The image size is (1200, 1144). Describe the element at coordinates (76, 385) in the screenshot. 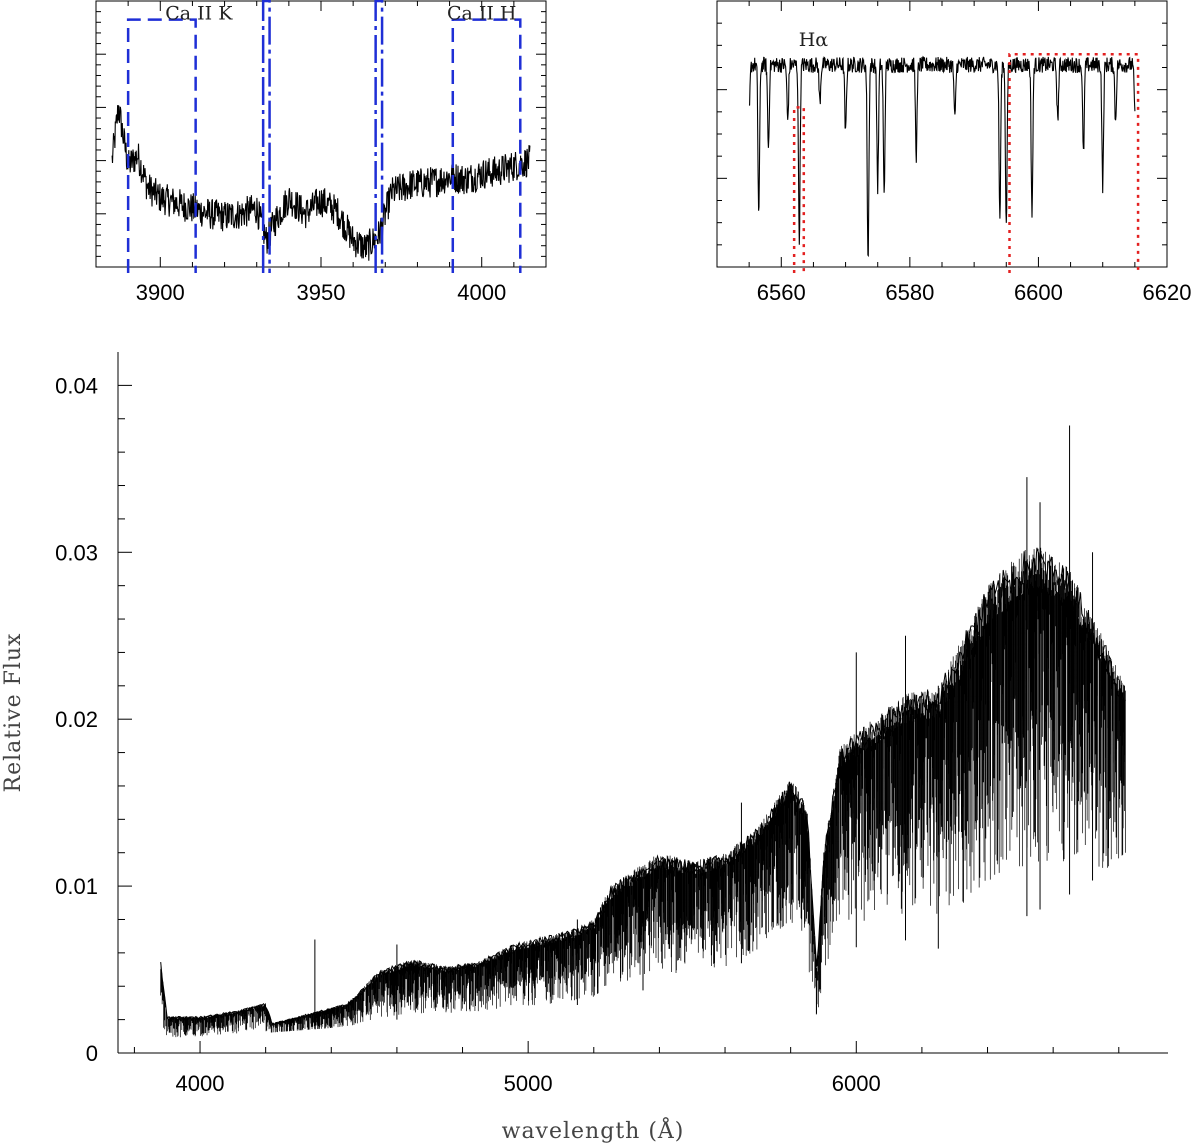

I see `y-tick-label: 0.04` at that location.